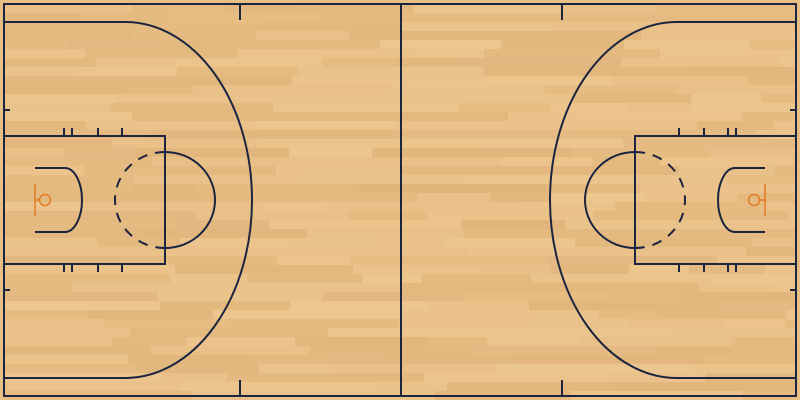  What do you see at coordinates (610, 200) in the screenshot?
I see `right-free-throw-circle-outer` at bounding box center [610, 200].